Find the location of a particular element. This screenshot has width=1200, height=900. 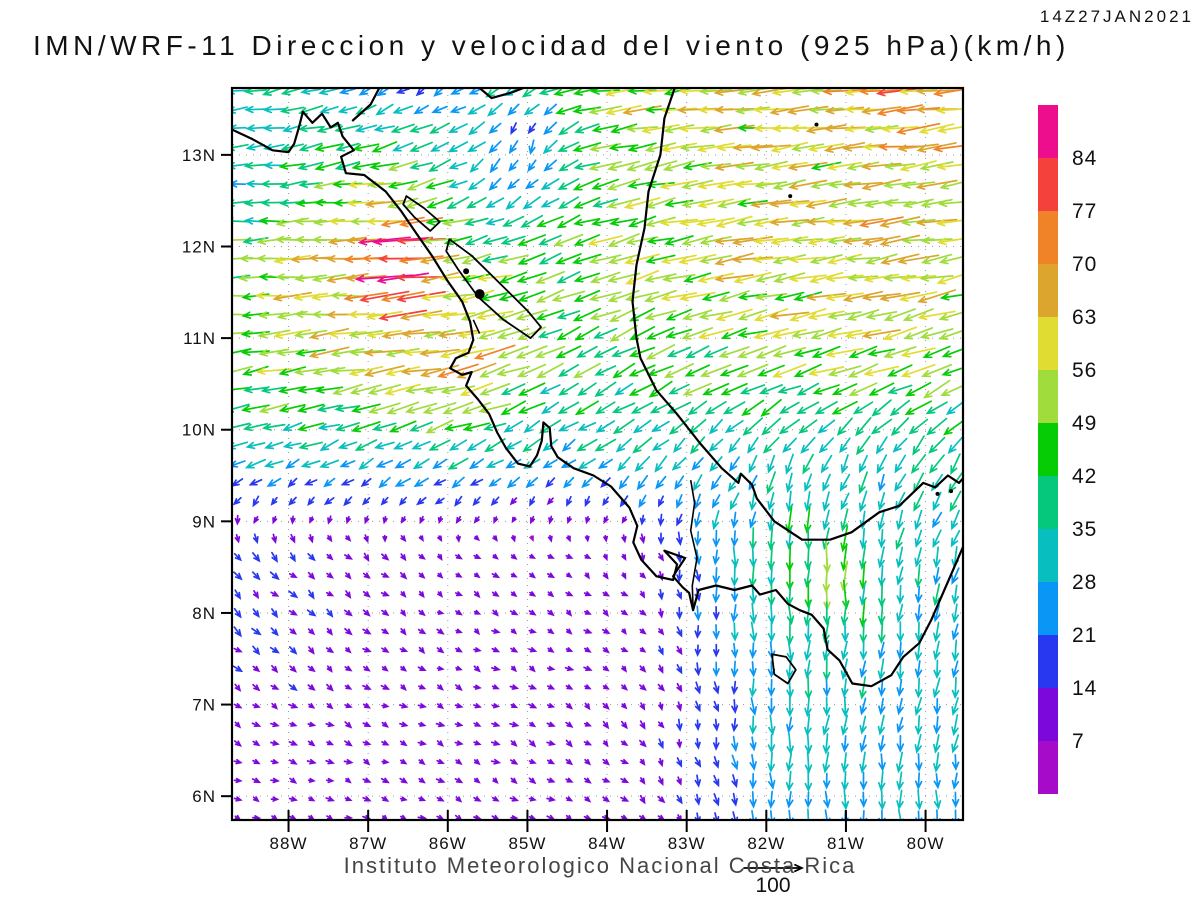

colorbar-label: 63 is located at coordinates (1084, 317).